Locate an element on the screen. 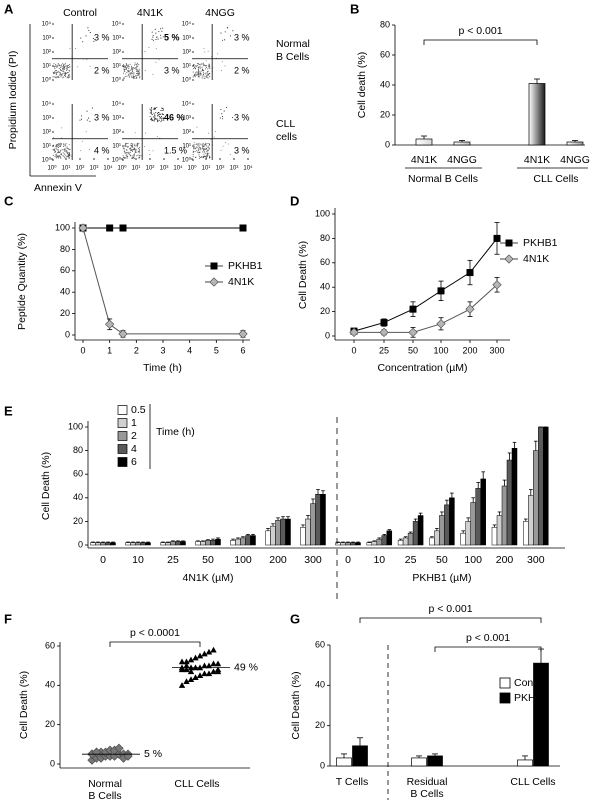 This screenshot has height=800, width=595. y-axis-label: Cell Death (%) is located at coordinates (46, 486).